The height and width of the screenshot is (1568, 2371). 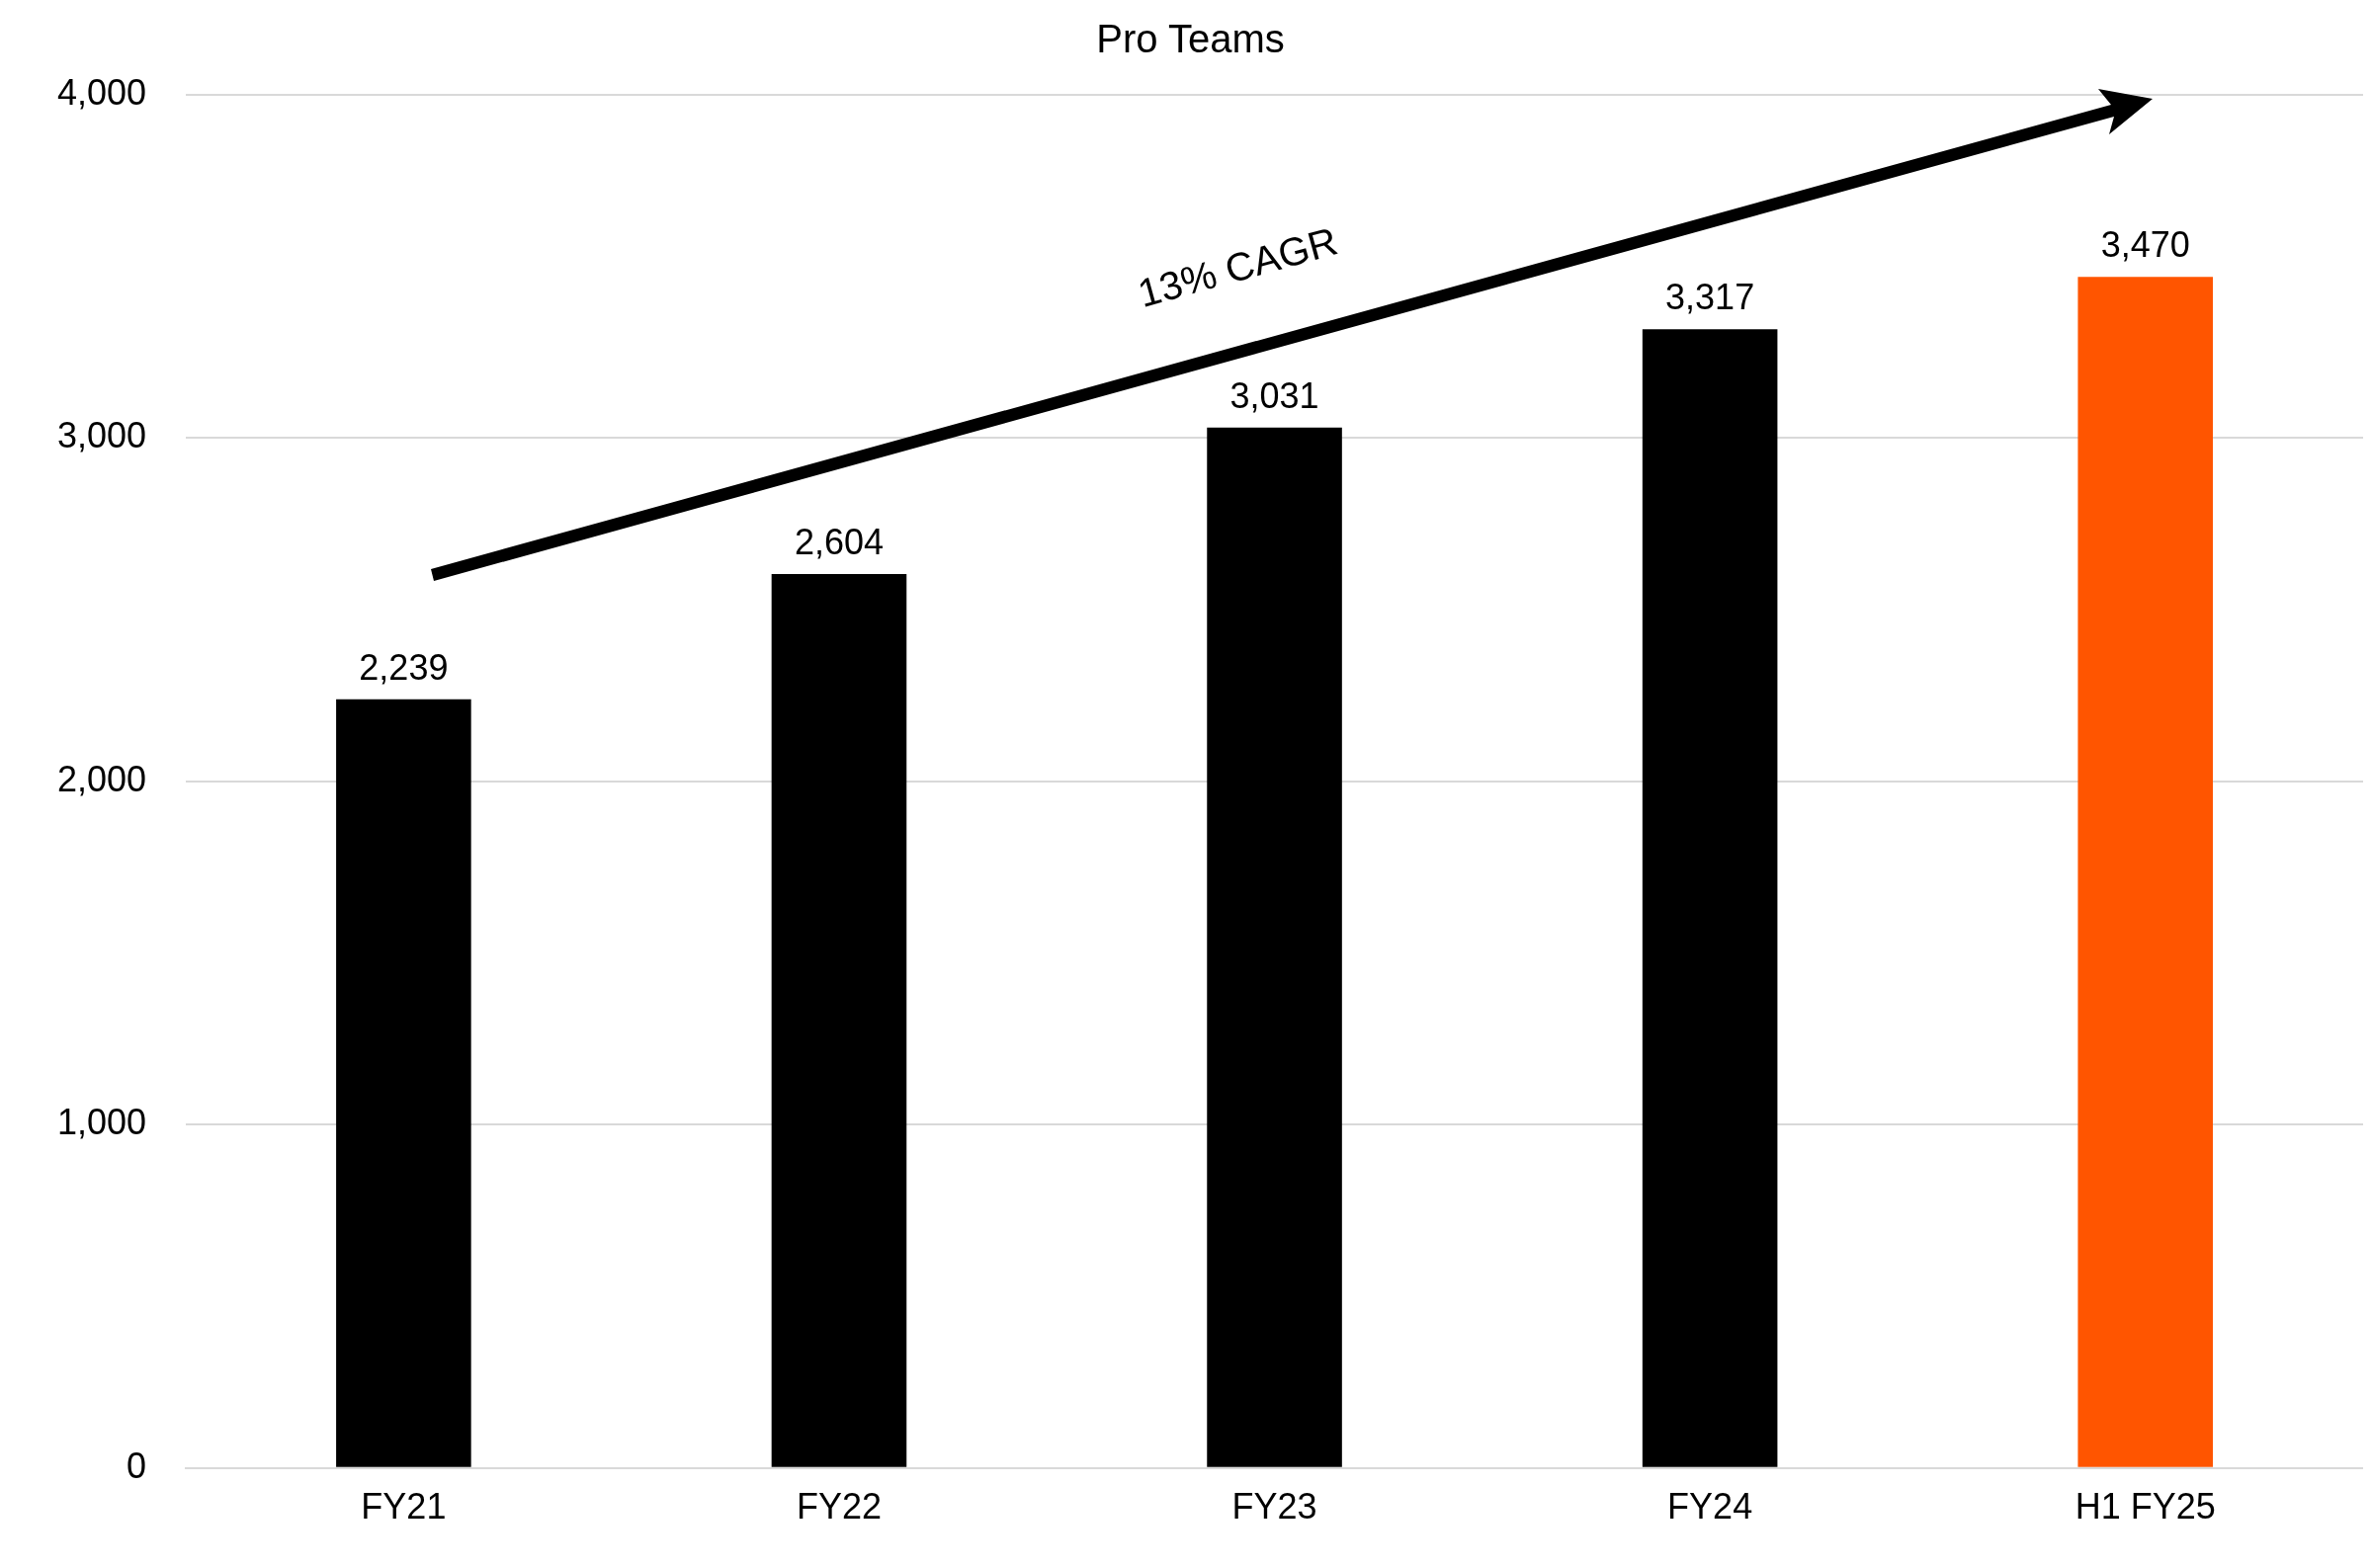 What do you see at coordinates (137, 1465) in the screenshot?
I see `y-tick-label: 0` at bounding box center [137, 1465].